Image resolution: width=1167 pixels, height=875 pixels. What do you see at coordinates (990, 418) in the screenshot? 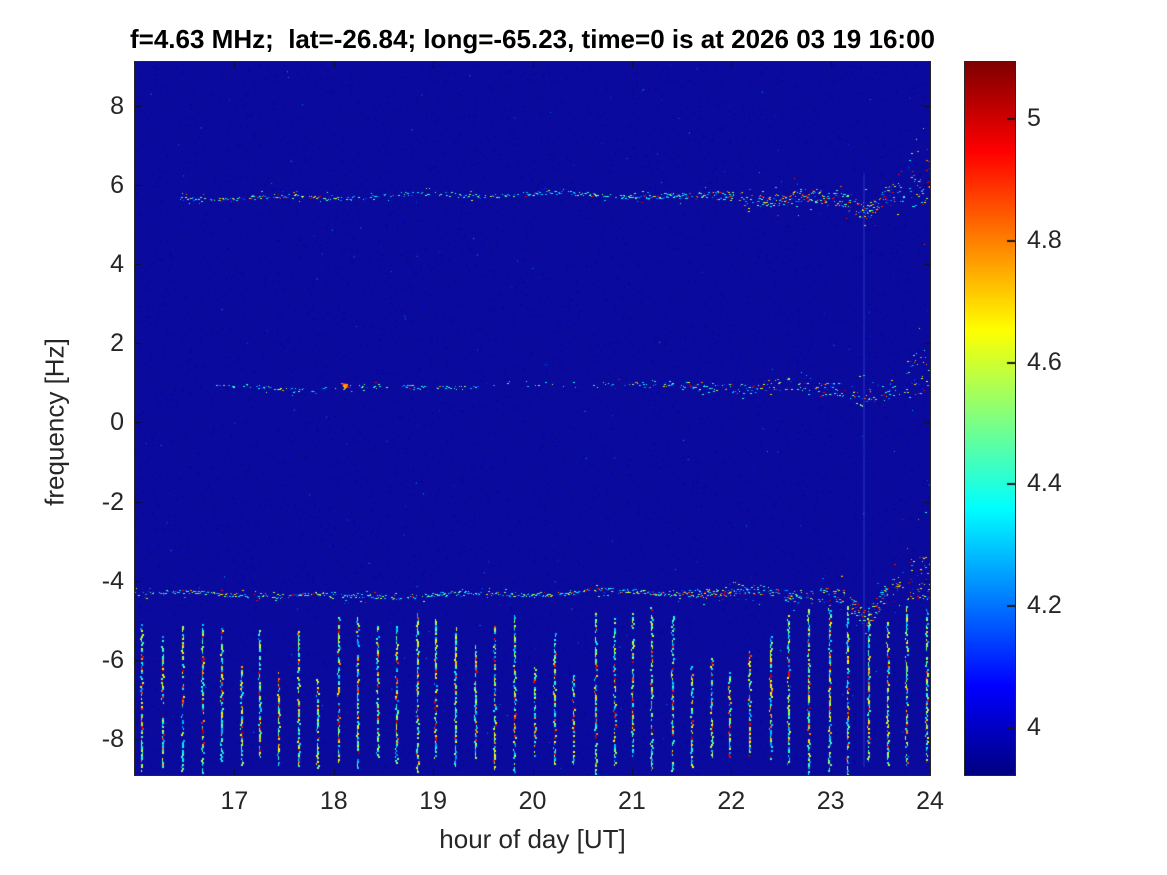
I see `colorbar` at bounding box center [990, 418].